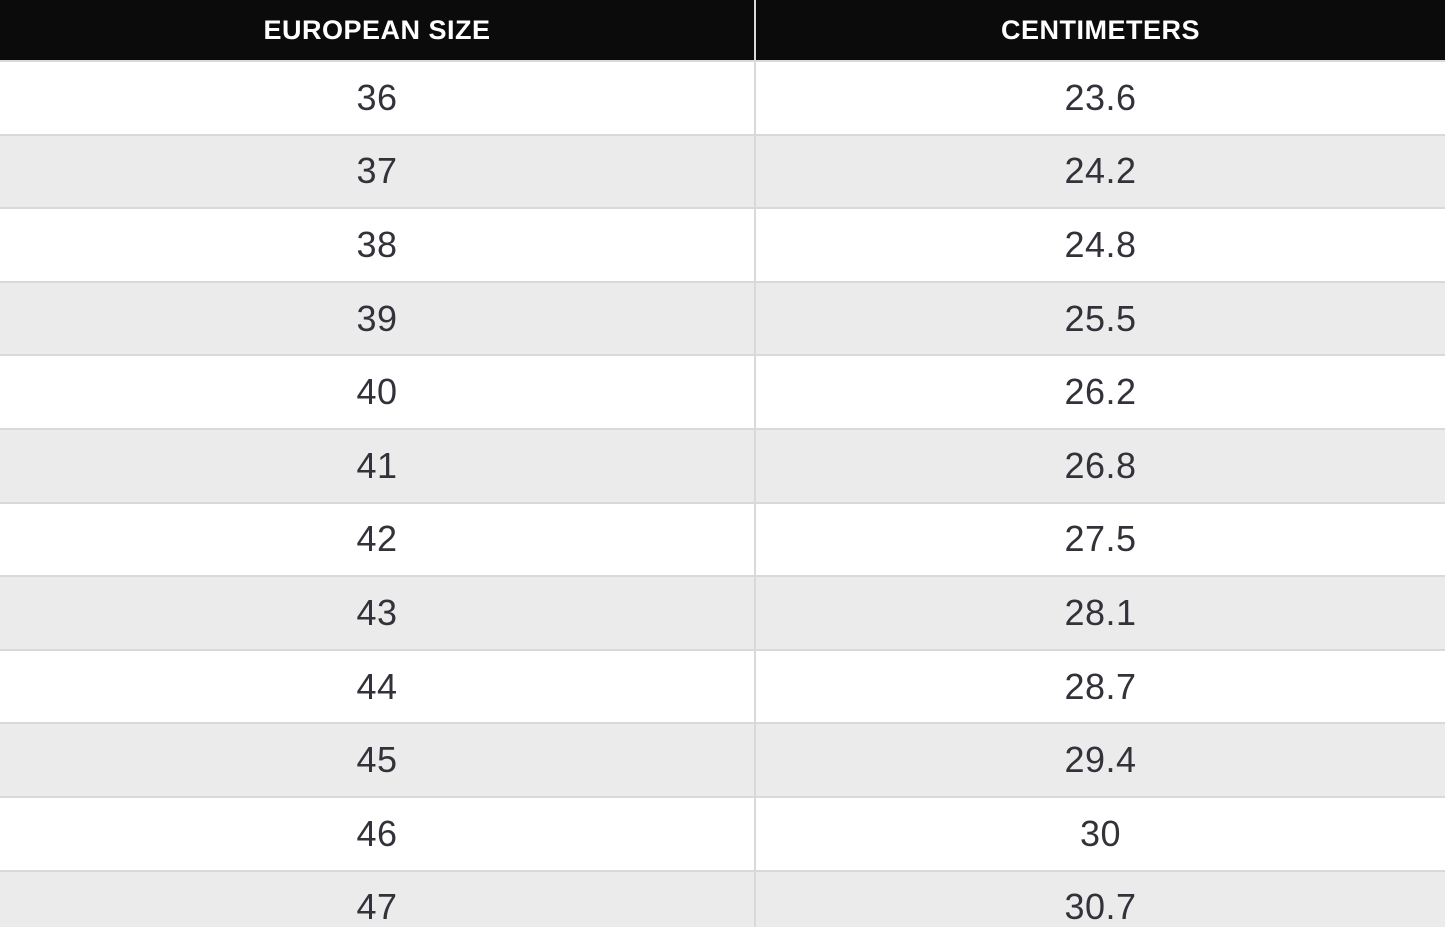 The height and width of the screenshot is (927, 1445). I want to click on centimeters-cell: 26.2, so click(1100, 392).